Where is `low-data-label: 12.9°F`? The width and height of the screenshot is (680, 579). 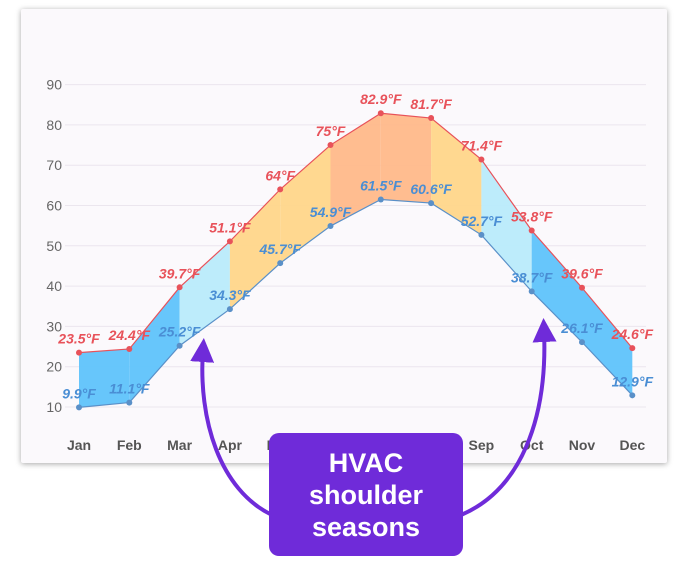
low-data-label: 12.9°F is located at coordinates (633, 381).